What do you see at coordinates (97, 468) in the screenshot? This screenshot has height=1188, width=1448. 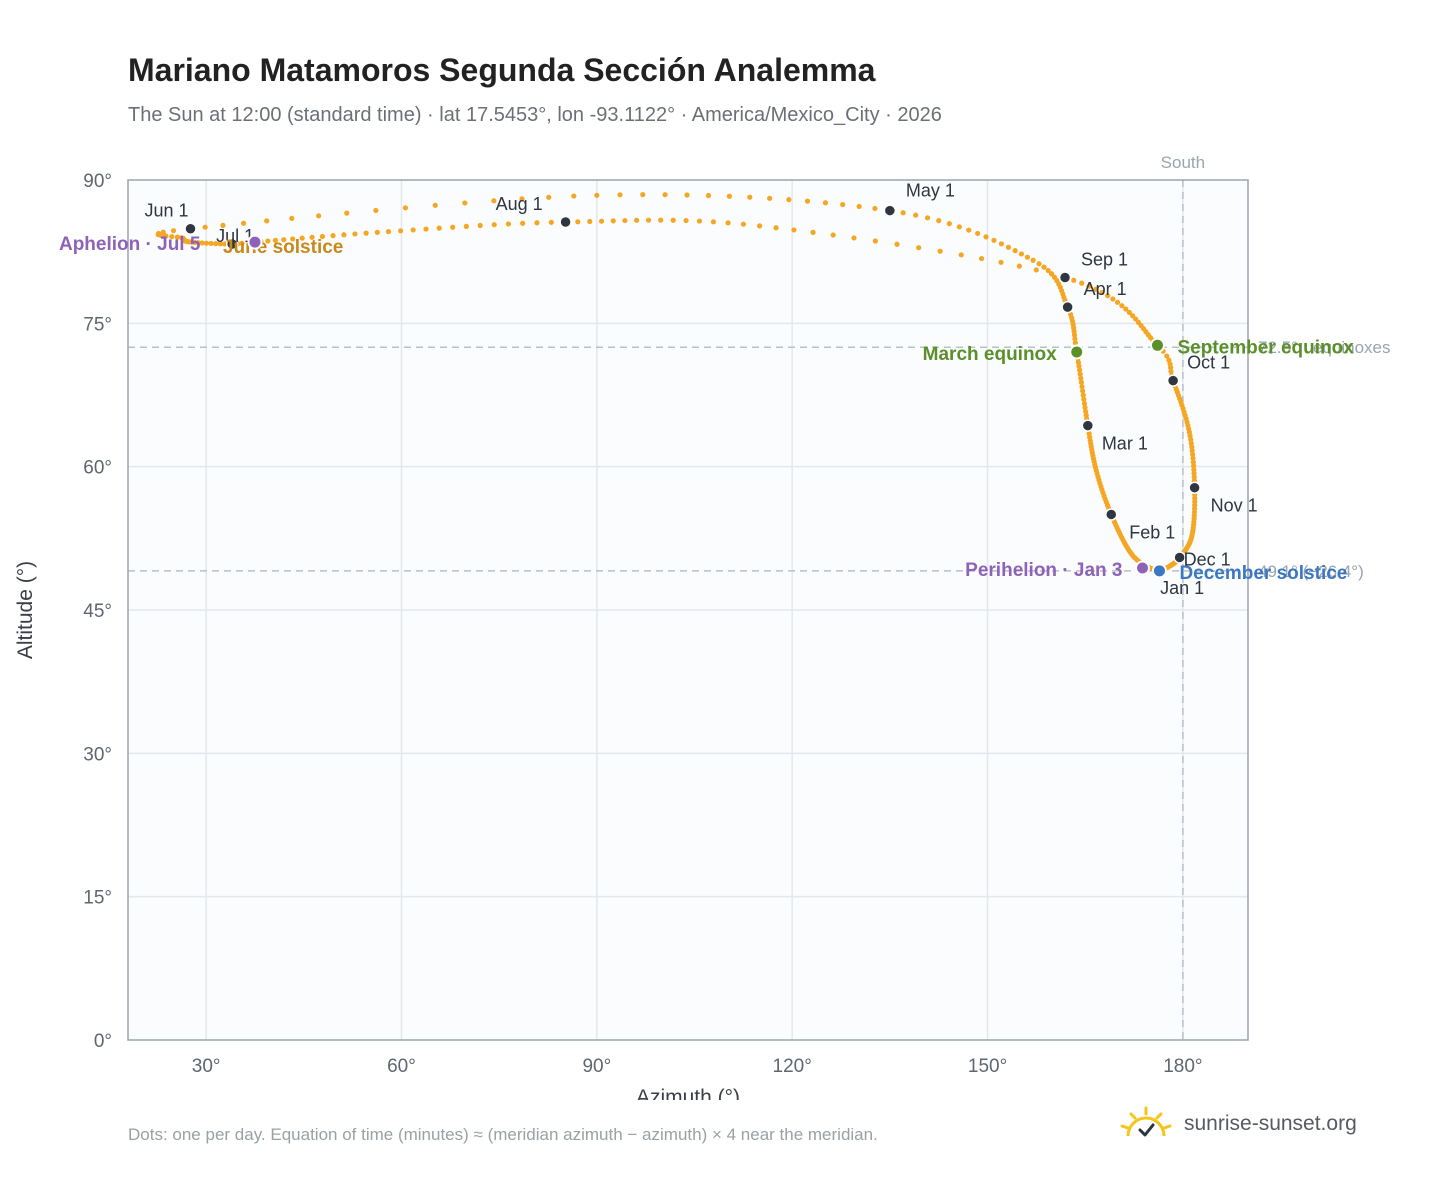 I see `y-tick-label: 60°` at bounding box center [97, 468].